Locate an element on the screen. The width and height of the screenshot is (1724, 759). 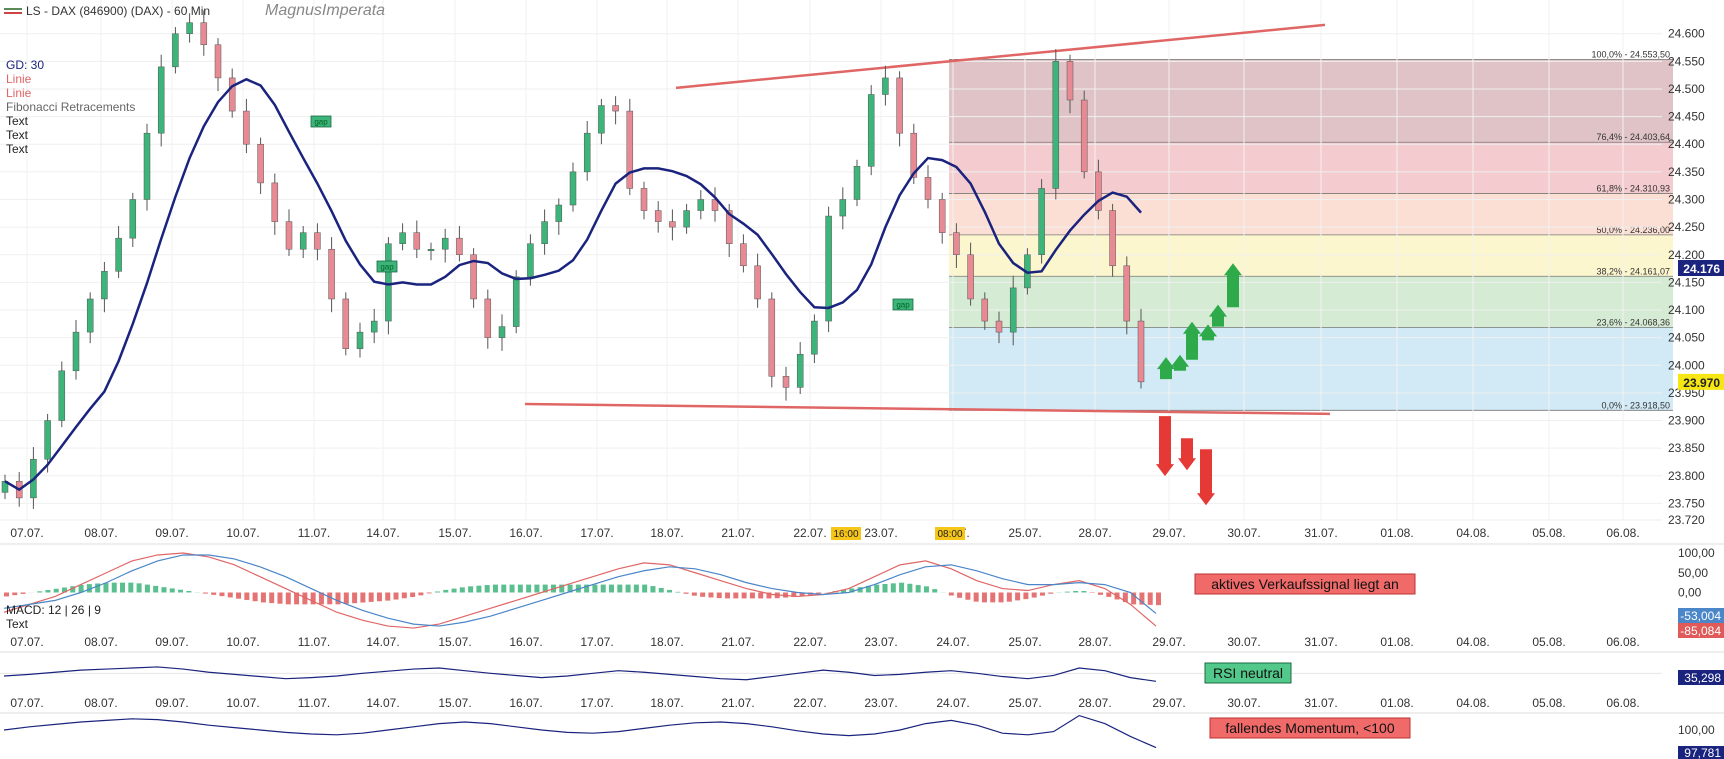
main-x-tick-15: 28.07. is located at coordinates (1094, 533).